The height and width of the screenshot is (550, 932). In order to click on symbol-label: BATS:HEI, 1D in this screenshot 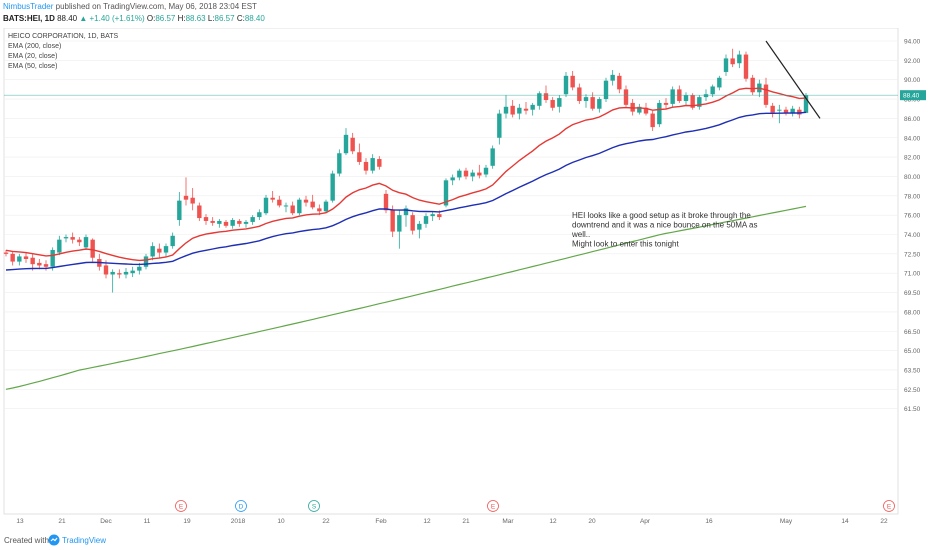, I will do `click(29, 18)`.